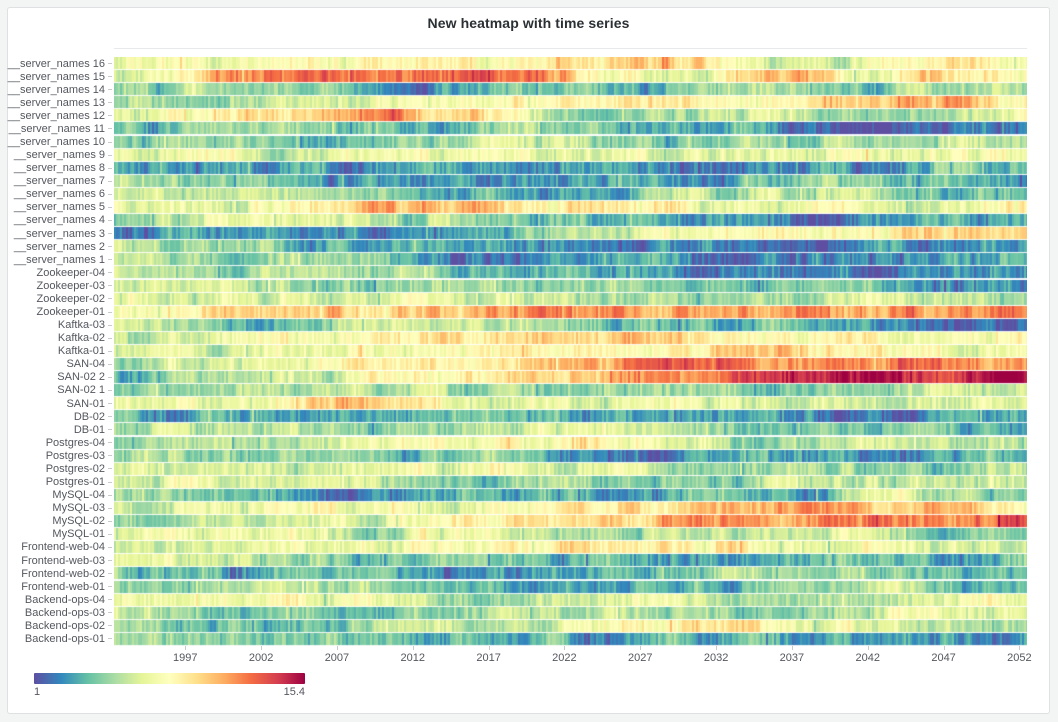  Describe the element at coordinates (570, 48) in the screenshot. I see `plot-top-border` at that location.